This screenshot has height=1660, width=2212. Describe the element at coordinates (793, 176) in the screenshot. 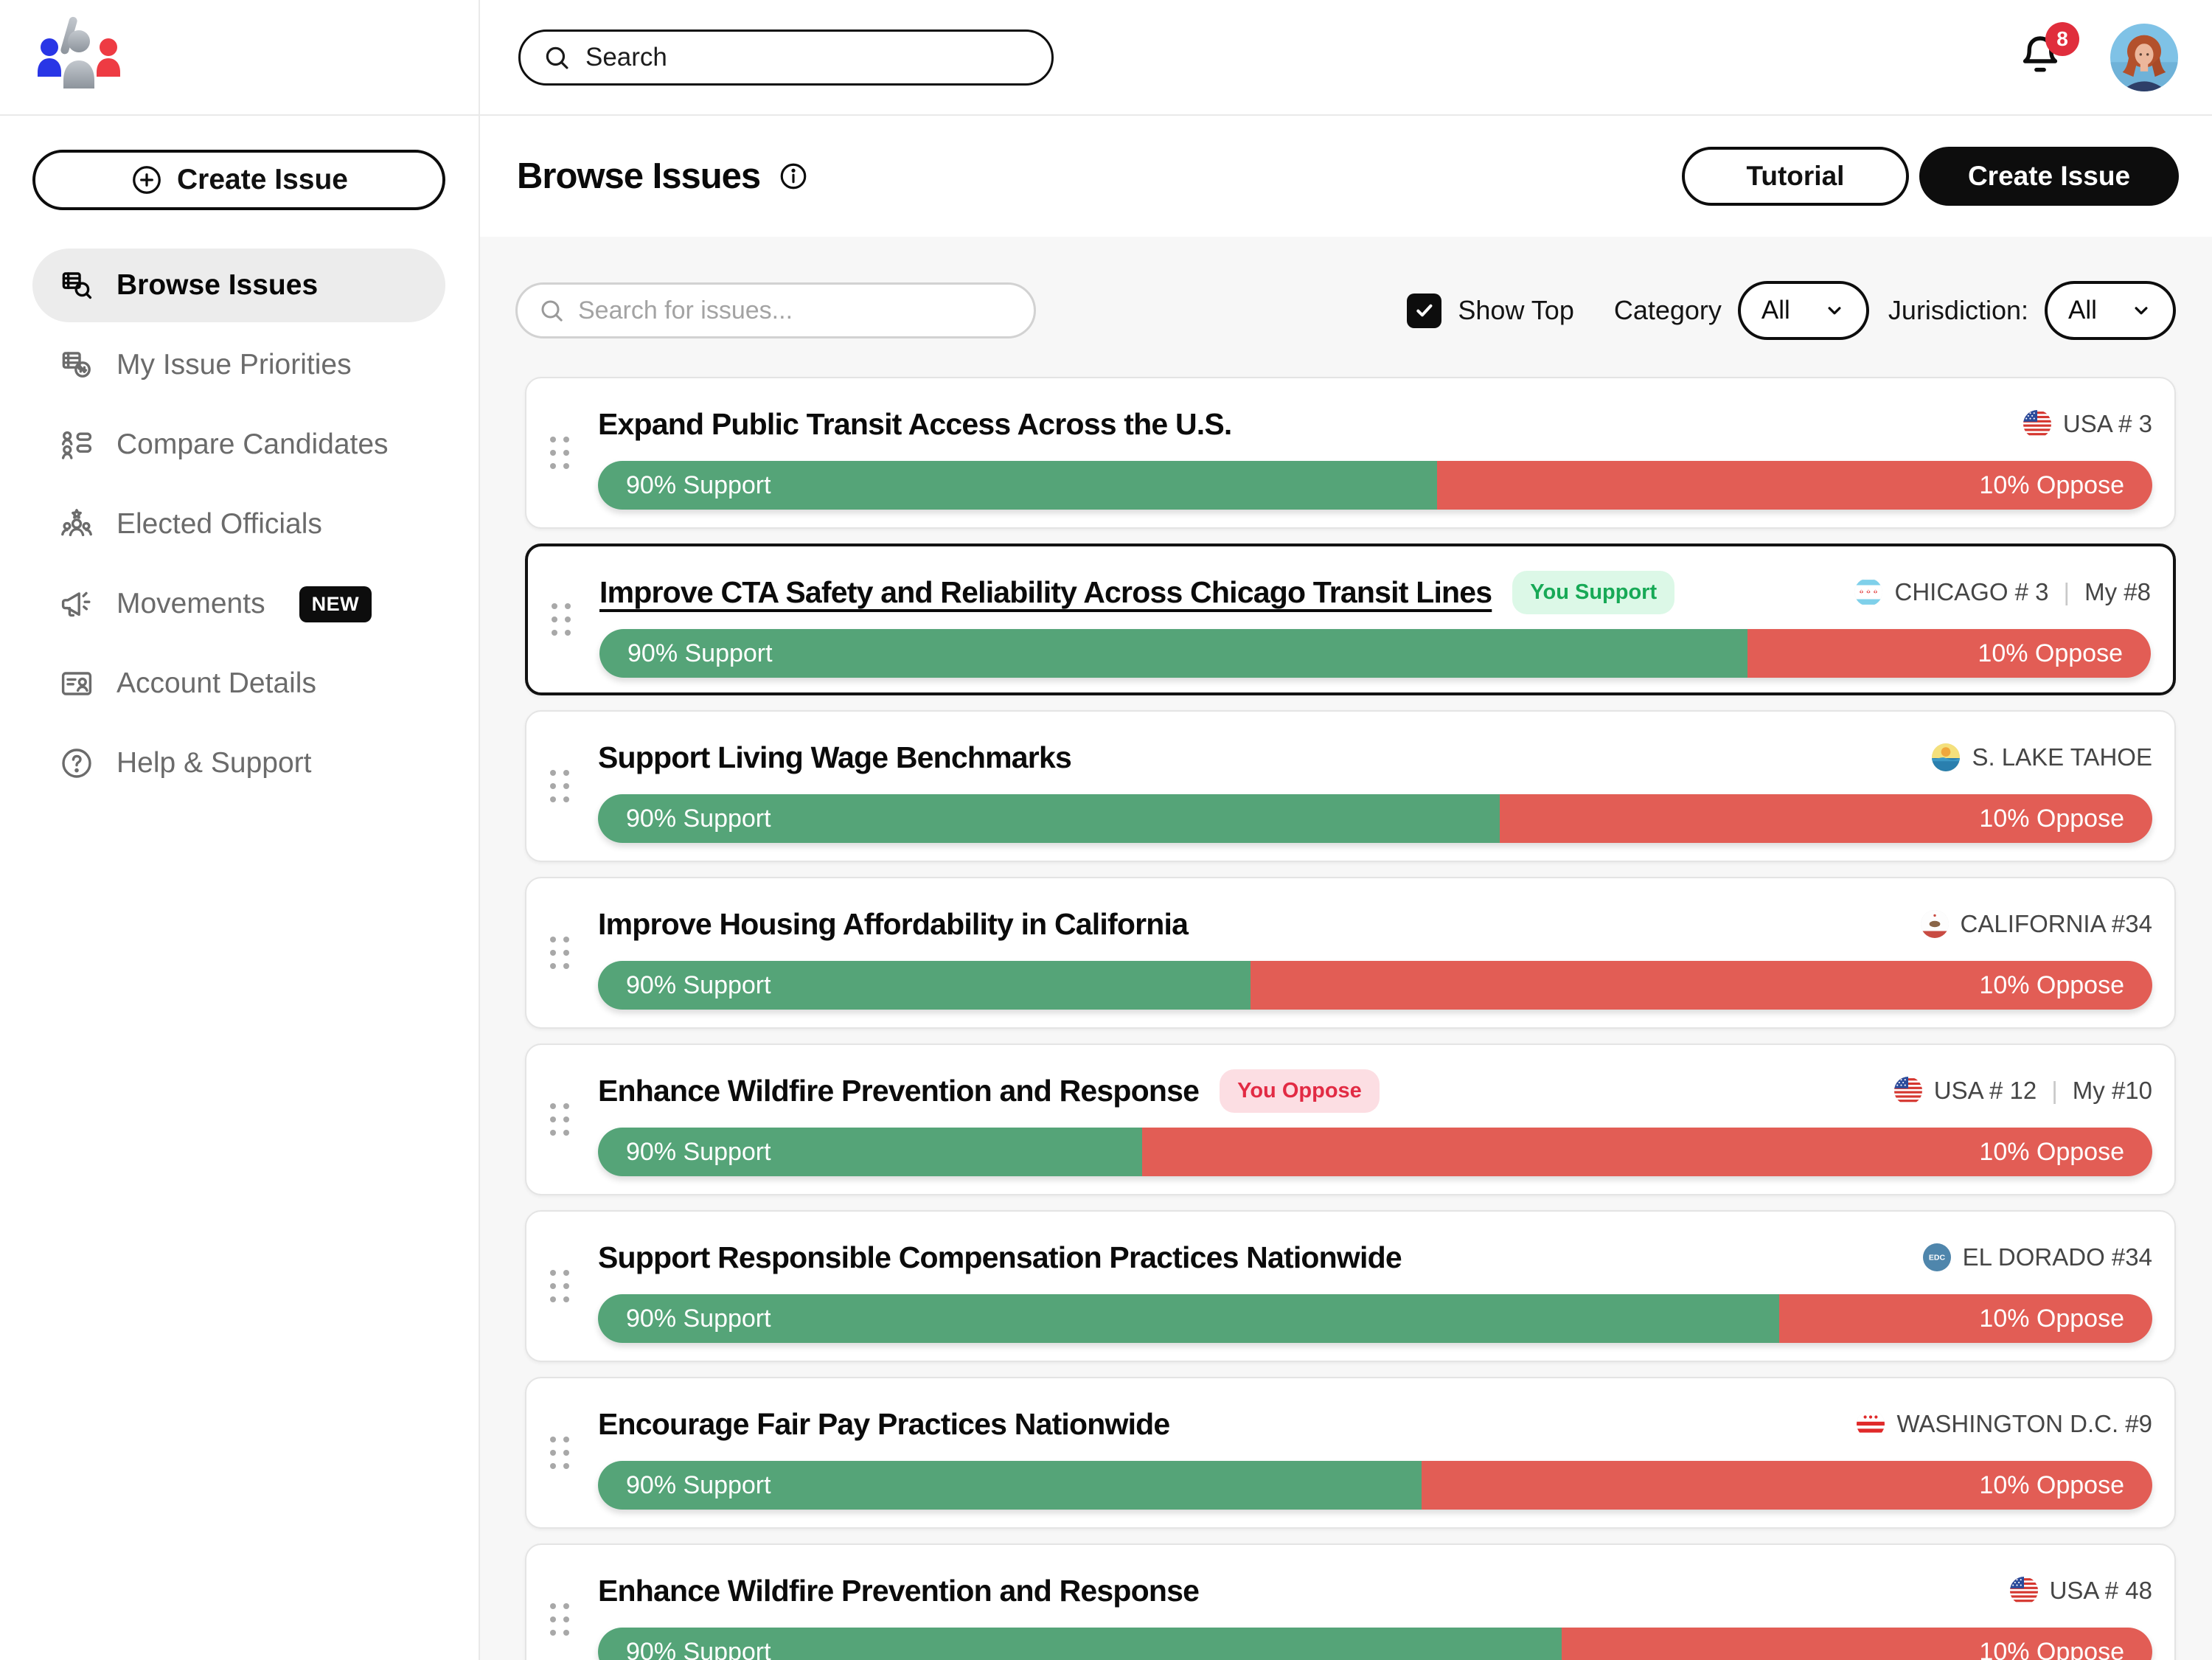

I see `info-icon` at that location.